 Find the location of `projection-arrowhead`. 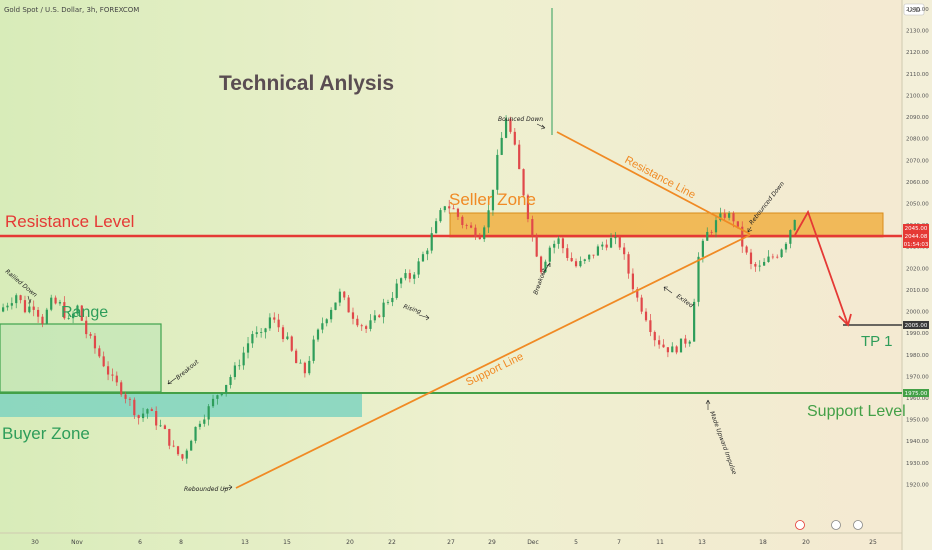

projection-arrowhead is located at coordinates (845, 320).